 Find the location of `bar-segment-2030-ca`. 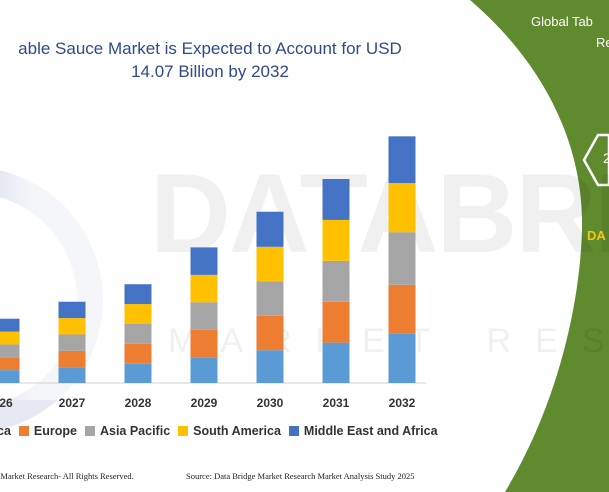

bar-segment-2030-ca is located at coordinates (270, 366).